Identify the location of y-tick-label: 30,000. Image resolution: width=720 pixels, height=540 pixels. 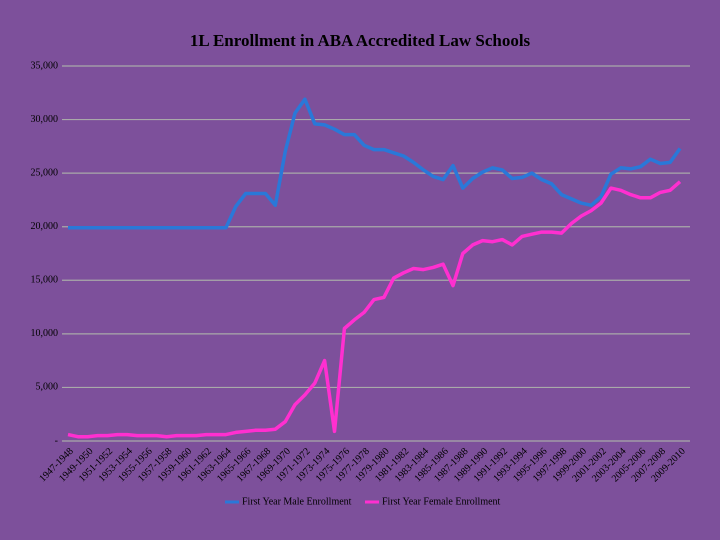
(45, 119).